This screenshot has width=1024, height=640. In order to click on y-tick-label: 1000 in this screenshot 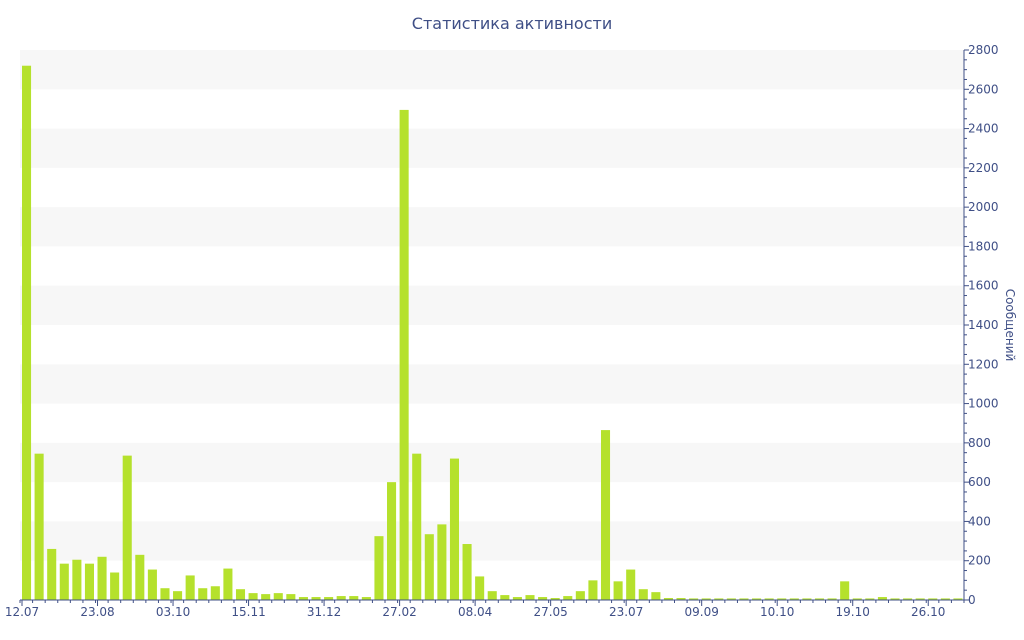, I will do `click(983, 404)`.